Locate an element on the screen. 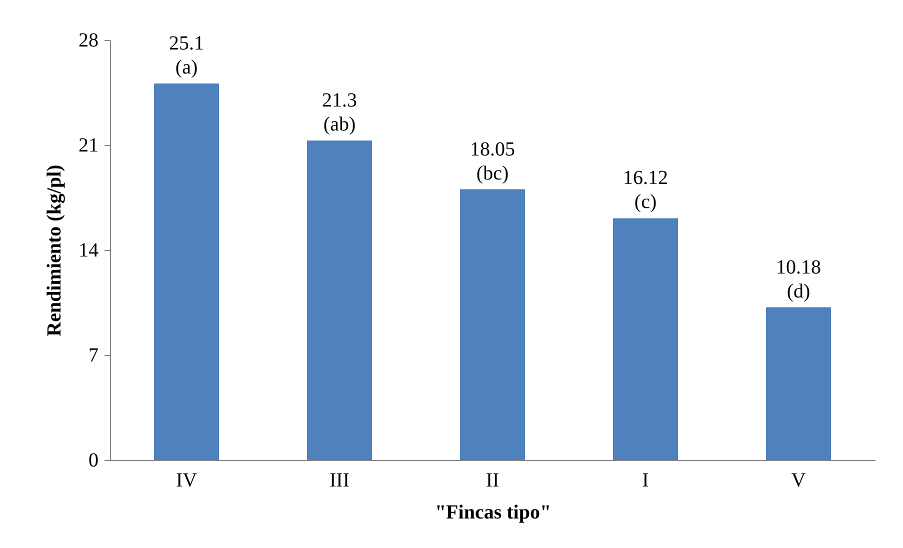  x-tick-label: V is located at coordinates (798, 481).